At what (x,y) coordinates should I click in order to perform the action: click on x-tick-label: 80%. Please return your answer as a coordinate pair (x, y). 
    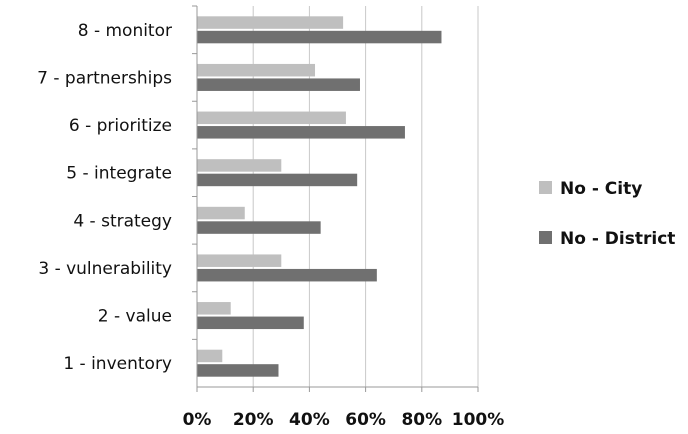
    Looking at the image, I should click on (421, 420).